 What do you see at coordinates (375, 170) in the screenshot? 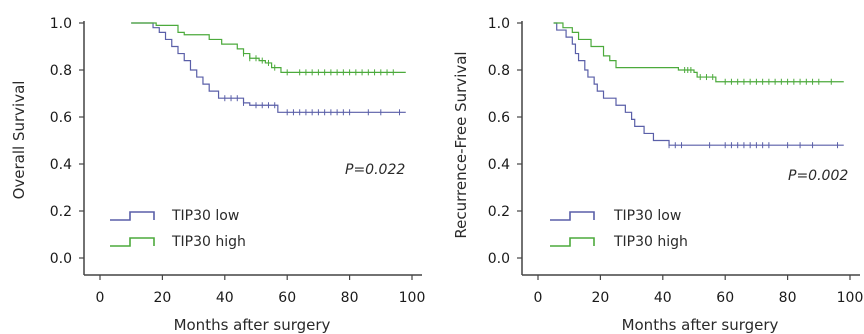
I see `p-value-annotation: P=0.022` at bounding box center [375, 170].